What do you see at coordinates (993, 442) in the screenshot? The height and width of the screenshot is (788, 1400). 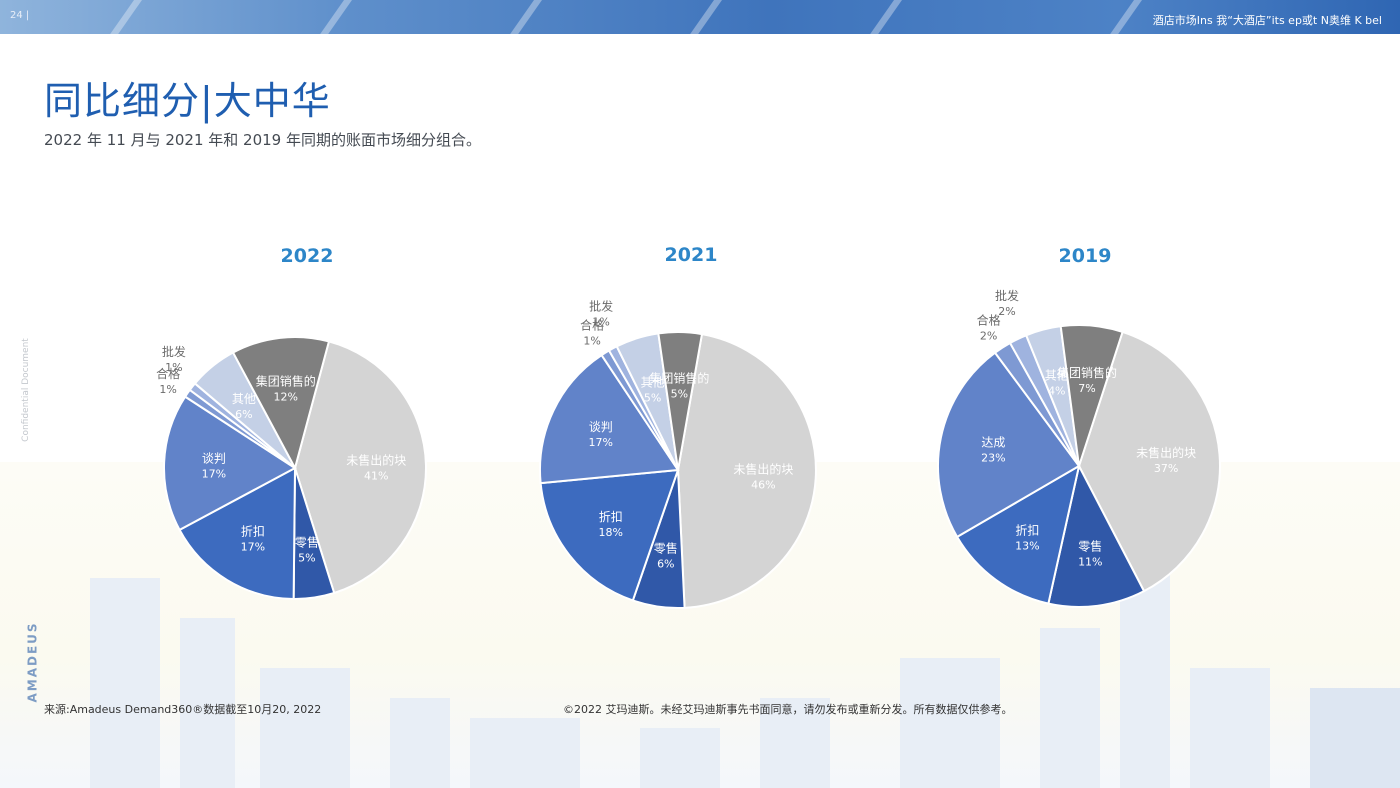 I see `slice-label-2019-negotiated: 达成` at bounding box center [993, 442].